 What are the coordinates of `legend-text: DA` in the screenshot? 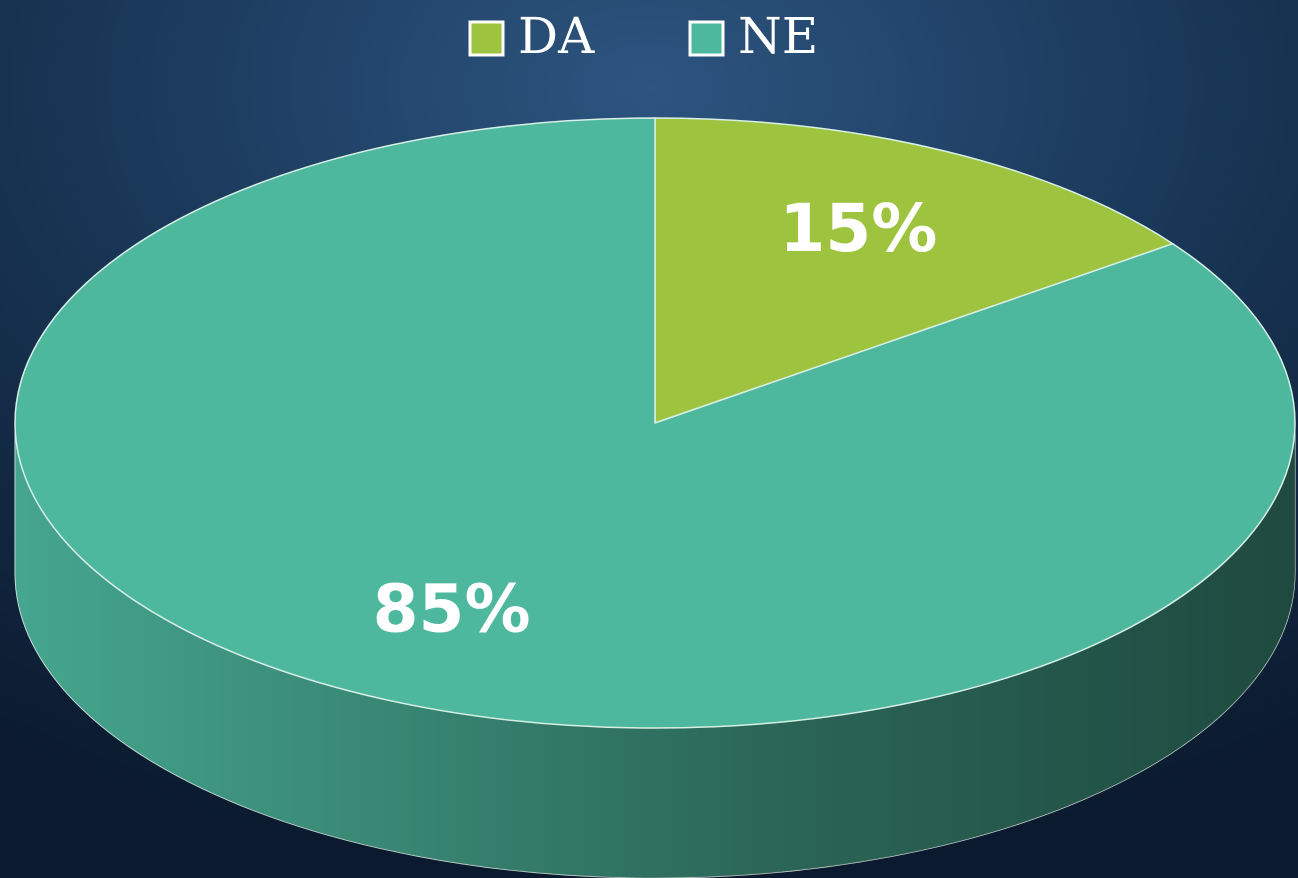 It's located at (556, 36).